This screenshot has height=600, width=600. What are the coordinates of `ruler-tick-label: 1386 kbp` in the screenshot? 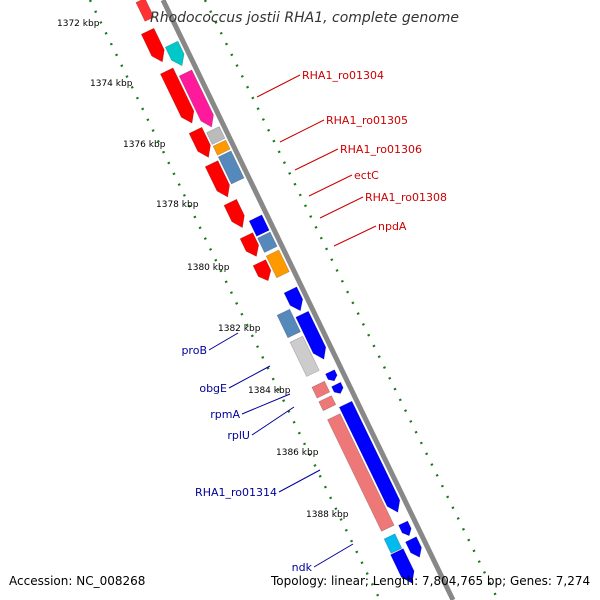 It's located at (297, 453).